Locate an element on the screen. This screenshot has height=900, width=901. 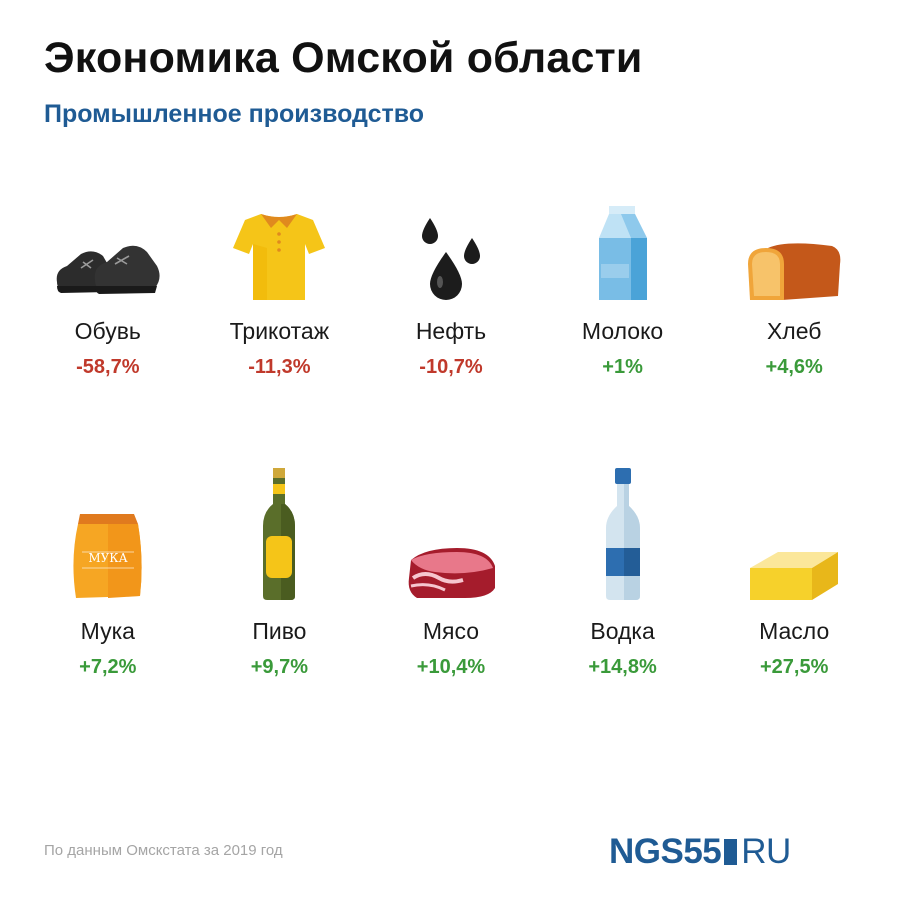
polo-shirt-icon is located at coordinates (279, 257).